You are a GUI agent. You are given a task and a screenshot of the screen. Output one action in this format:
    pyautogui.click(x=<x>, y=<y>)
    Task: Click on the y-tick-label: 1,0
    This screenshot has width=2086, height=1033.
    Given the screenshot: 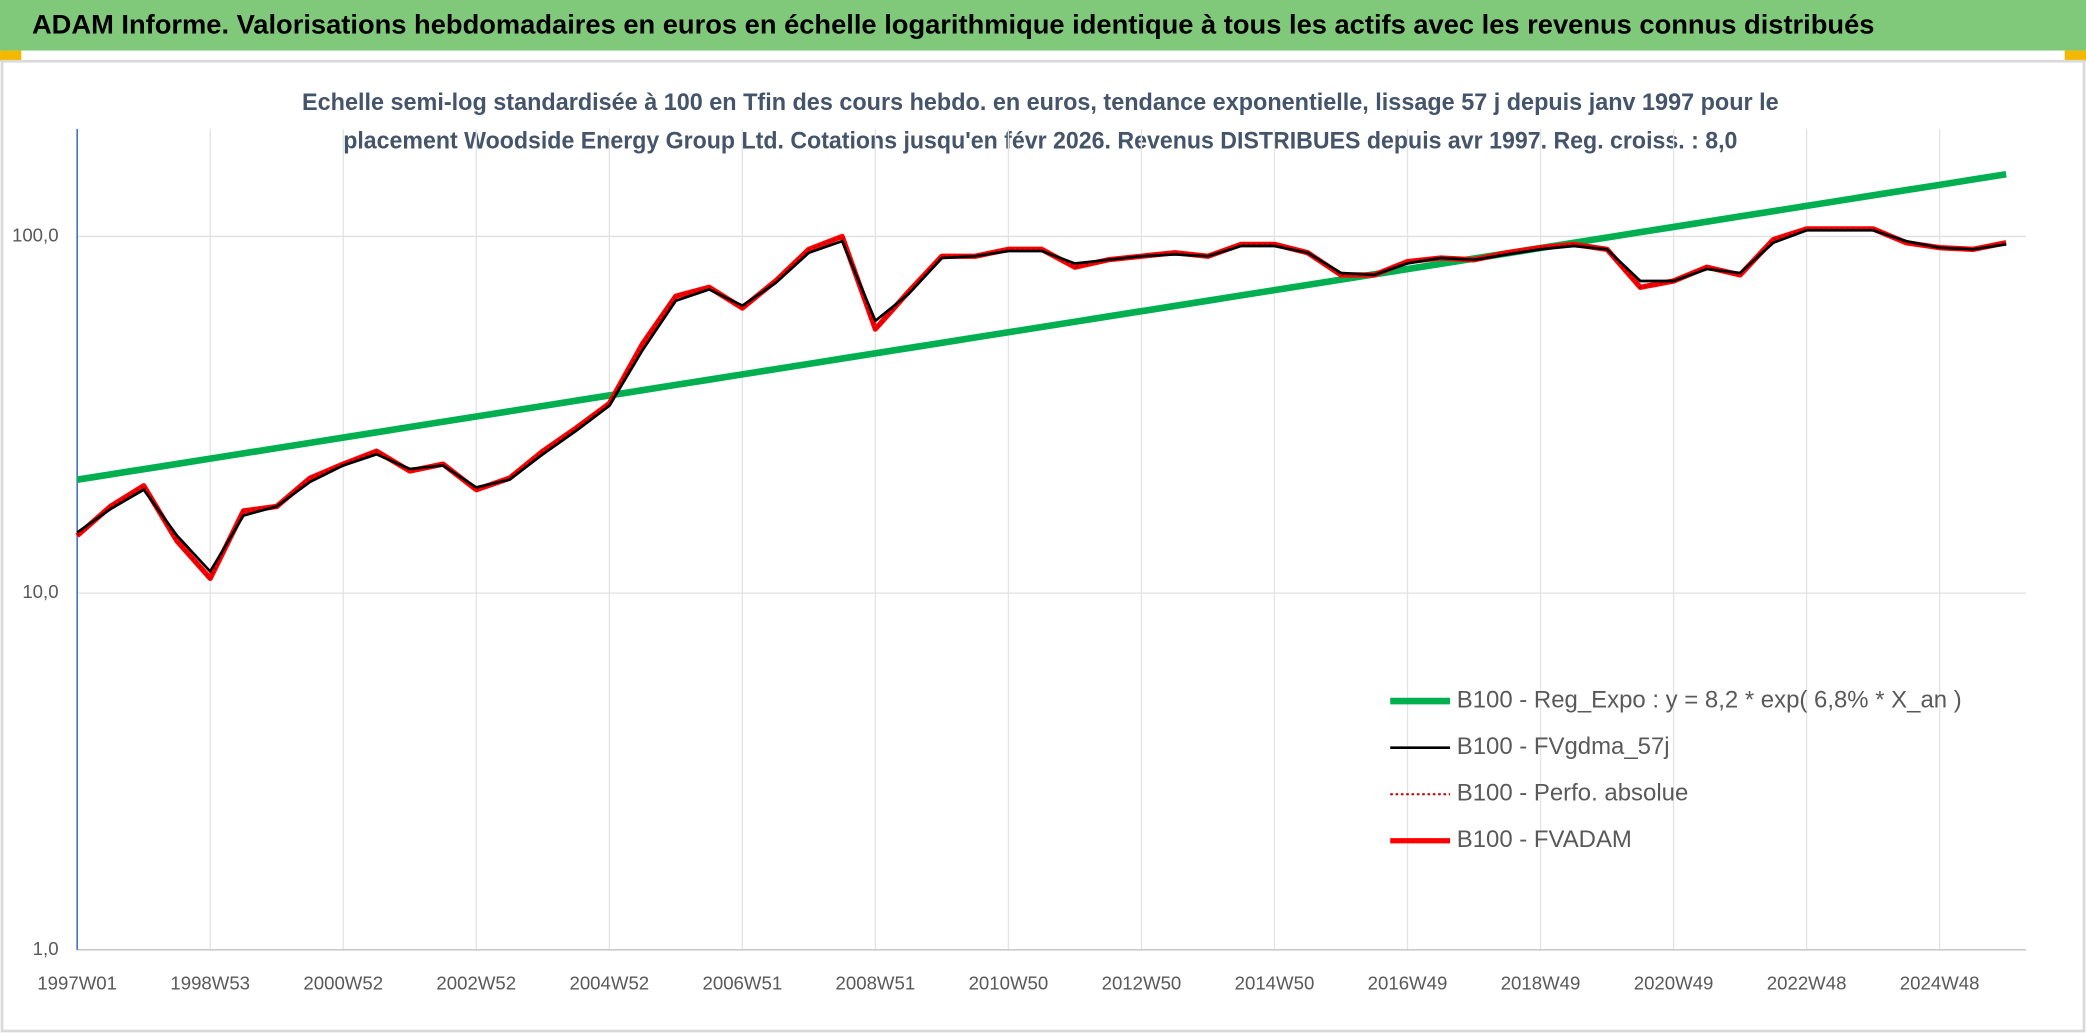 What is the action you would take?
    pyautogui.click(x=46, y=948)
    